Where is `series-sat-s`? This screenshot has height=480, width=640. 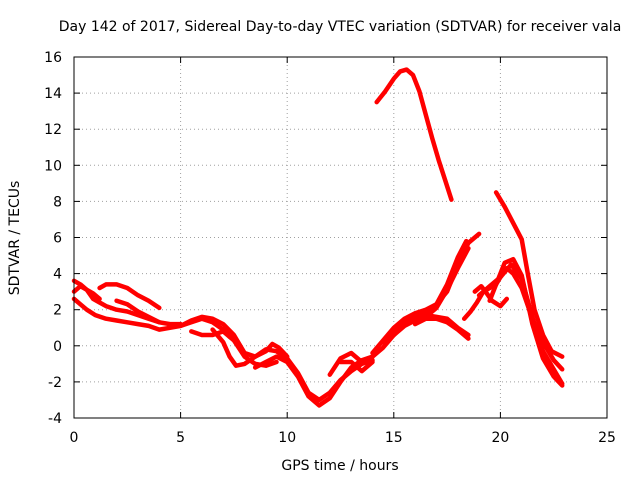
series-sat-s is located at coordinates (526, 322).